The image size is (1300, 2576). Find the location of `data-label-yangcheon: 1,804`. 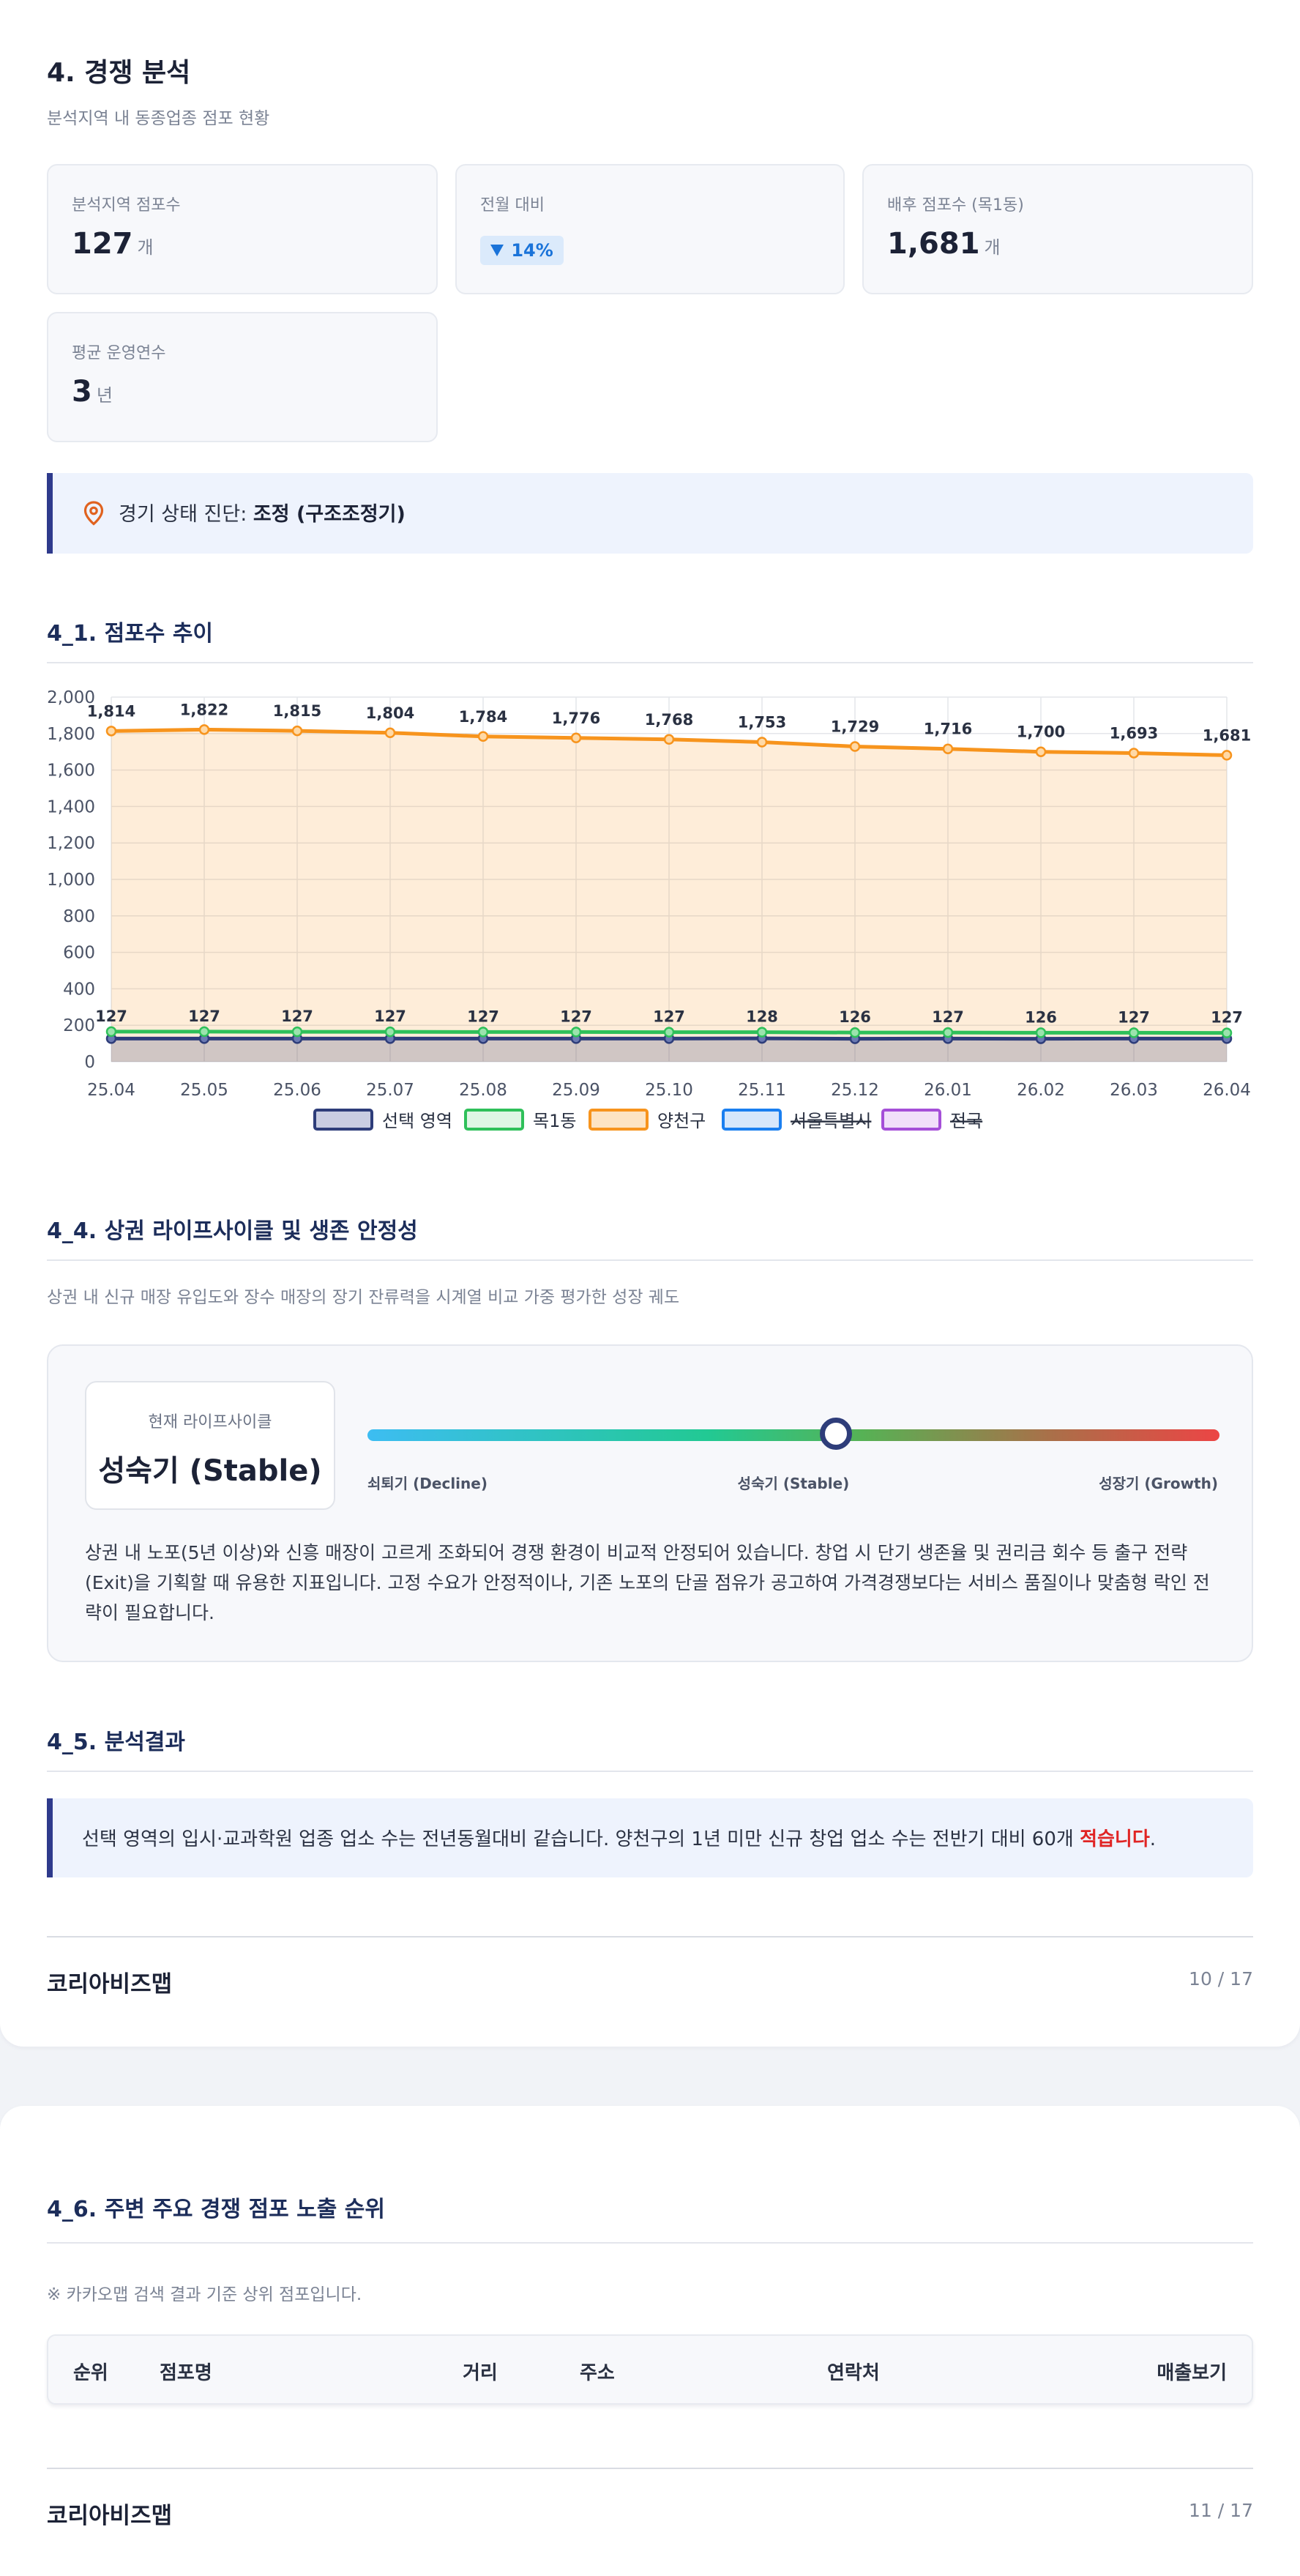

data-label-yangcheon: 1,804 is located at coordinates (390, 713).